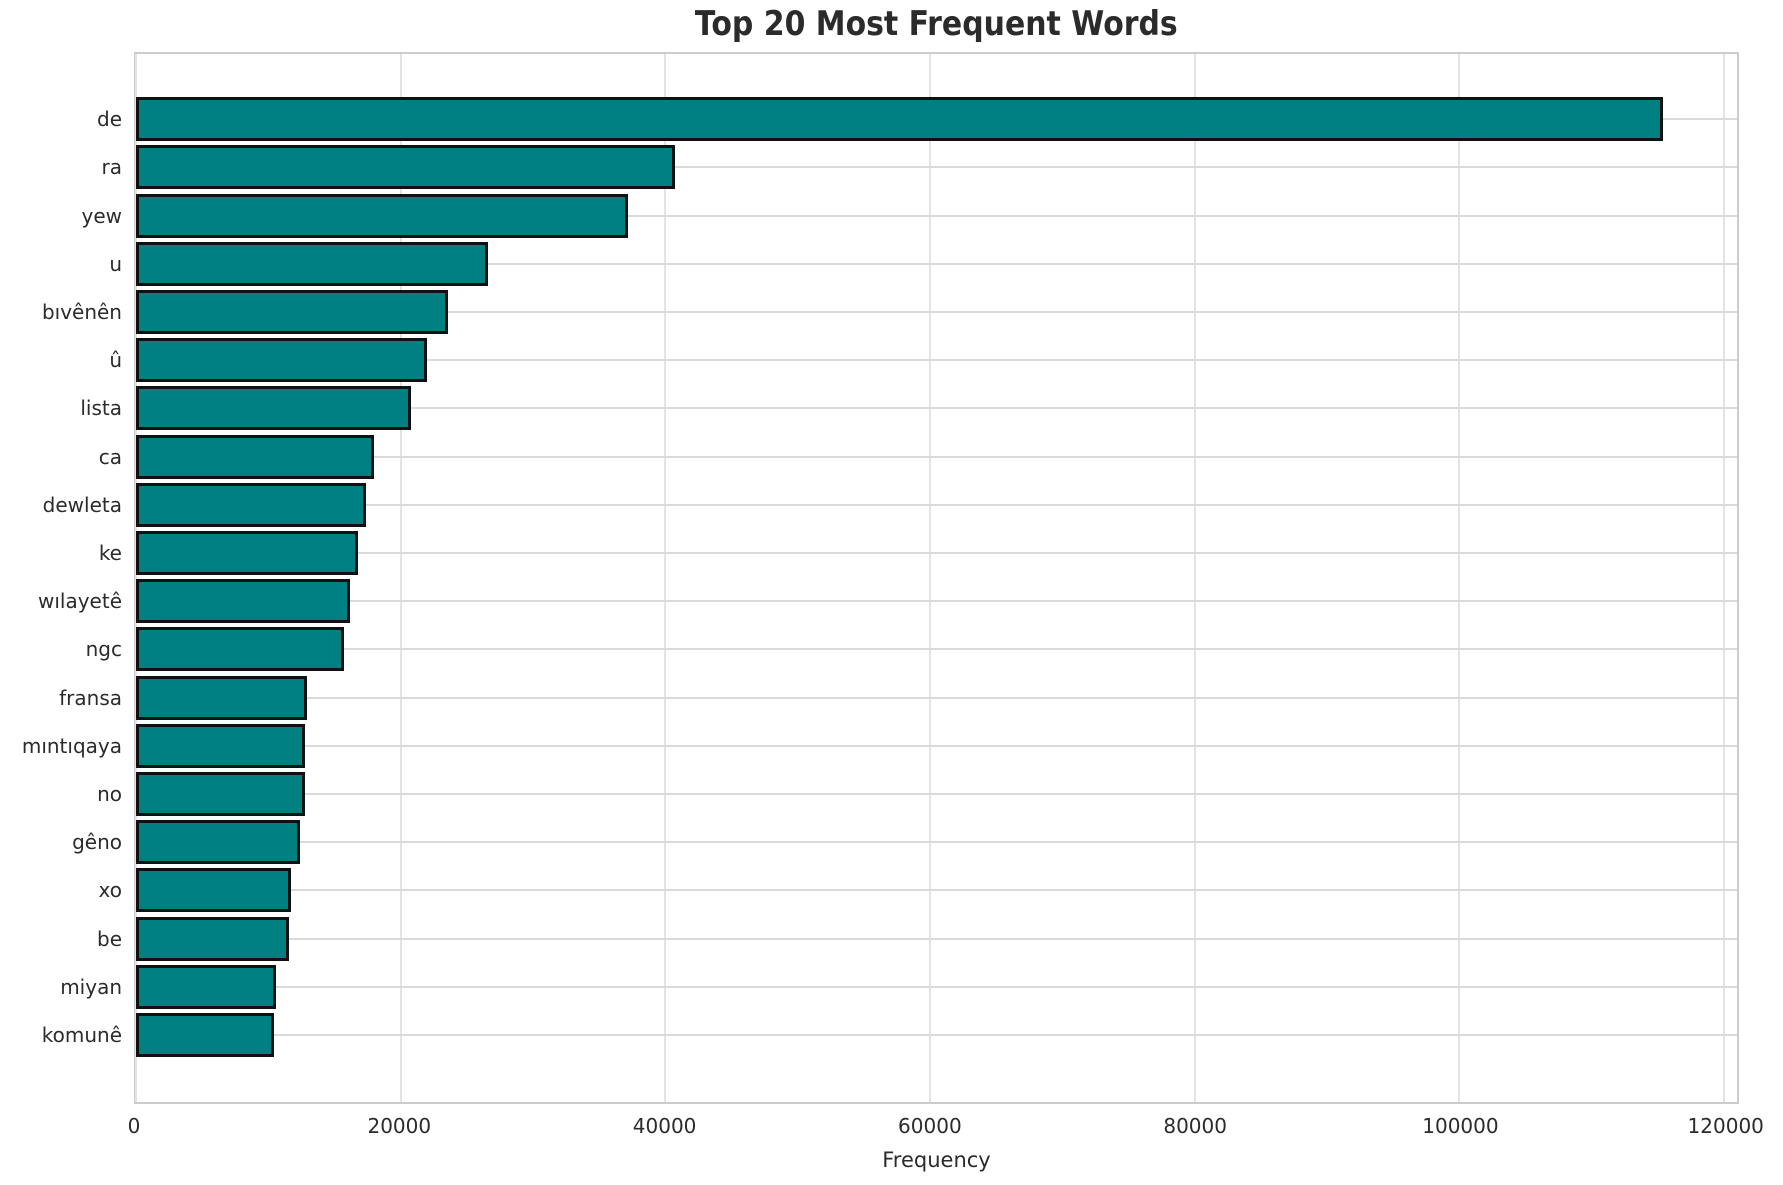 The width and height of the screenshot is (1783, 1185). What do you see at coordinates (1460, 1126) in the screenshot?
I see `x-tick-label: 100000` at bounding box center [1460, 1126].